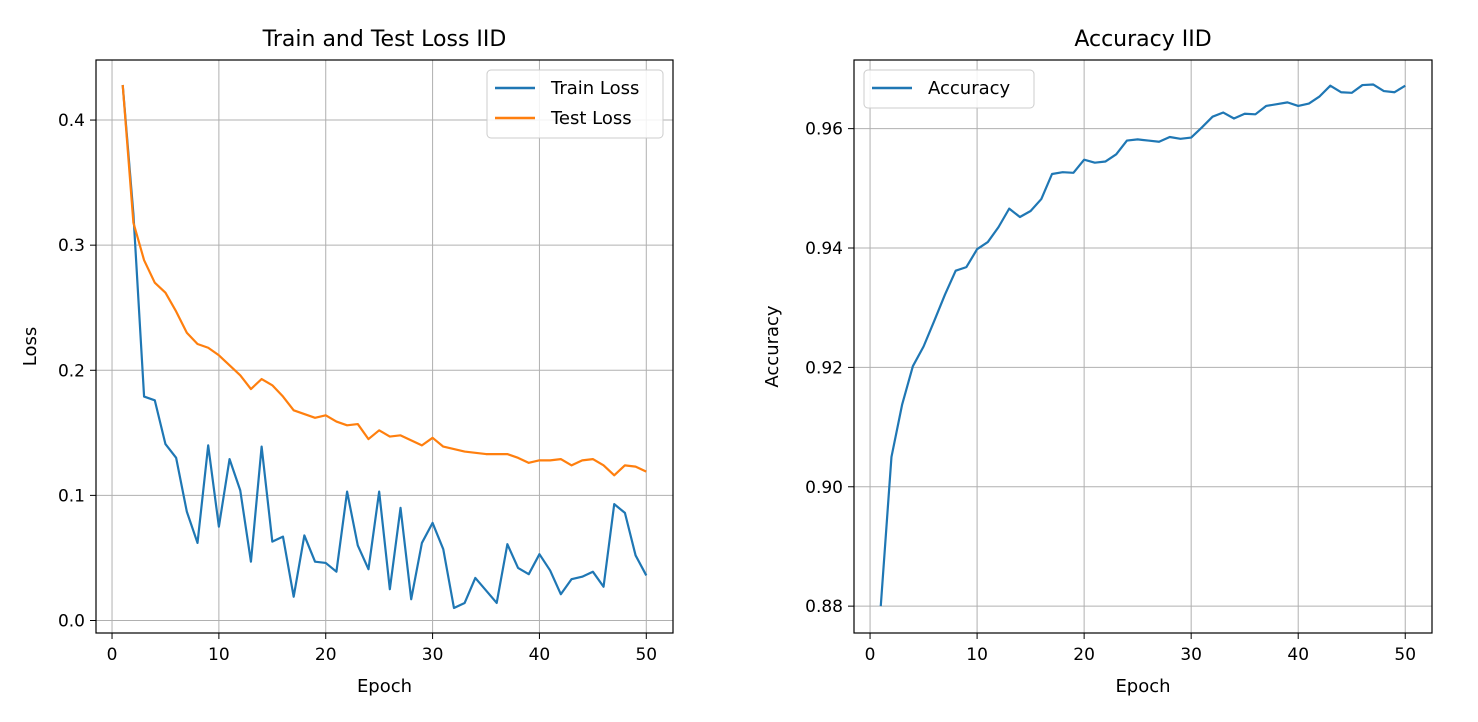 This screenshot has height=722, width=1478. What do you see at coordinates (772, 346) in the screenshot?
I see `accuracy-y-axis-label: Accuracy` at bounding box center [772, 346].